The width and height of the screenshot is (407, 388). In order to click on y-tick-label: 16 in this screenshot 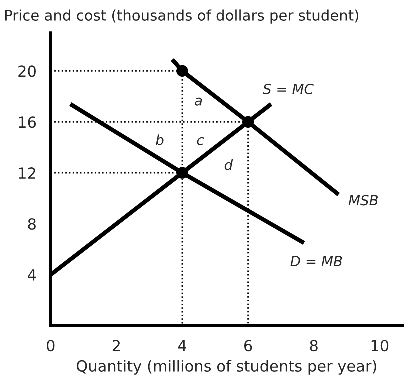, I will do `click(27, 122)`.